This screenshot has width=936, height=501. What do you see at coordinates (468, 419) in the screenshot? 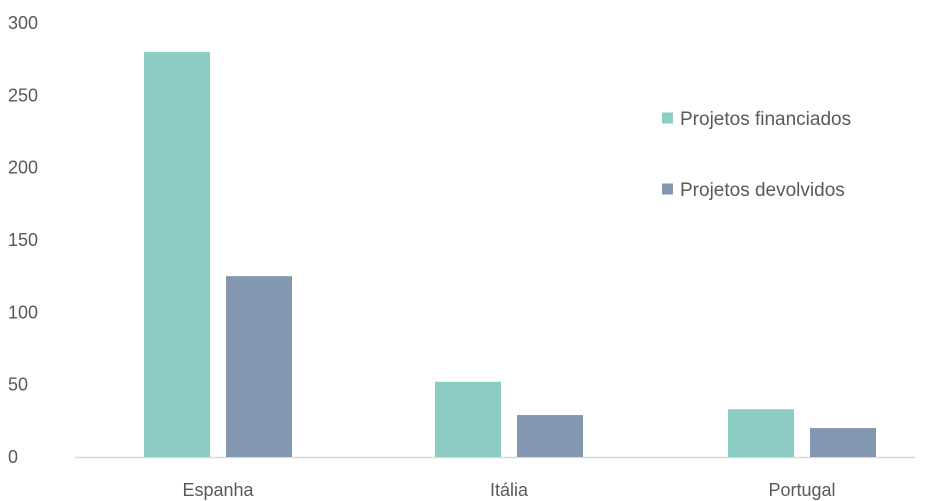
I see `bar-itália-series-1` at bounding box center [468, 419].